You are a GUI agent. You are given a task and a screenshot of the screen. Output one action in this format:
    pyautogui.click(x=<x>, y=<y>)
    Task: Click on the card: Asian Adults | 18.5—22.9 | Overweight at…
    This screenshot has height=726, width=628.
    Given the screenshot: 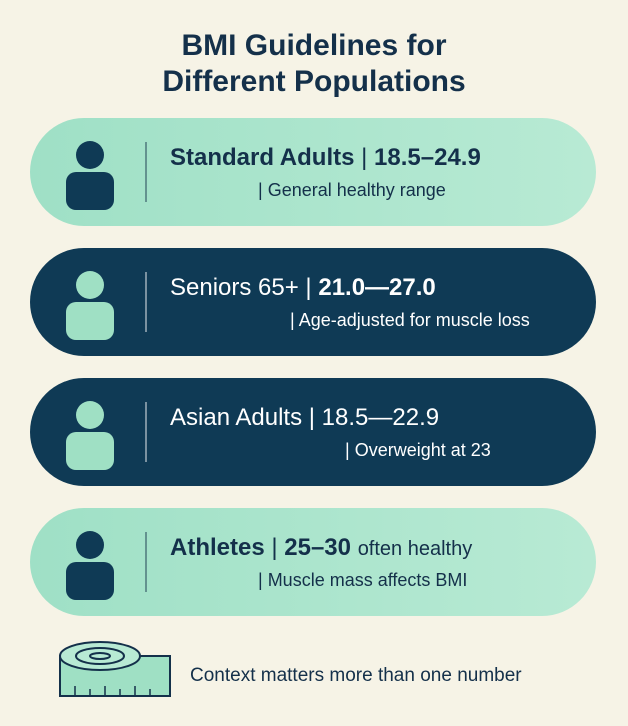 What is the action you would take?
    pyautogui.click(x=313, y=432)
    